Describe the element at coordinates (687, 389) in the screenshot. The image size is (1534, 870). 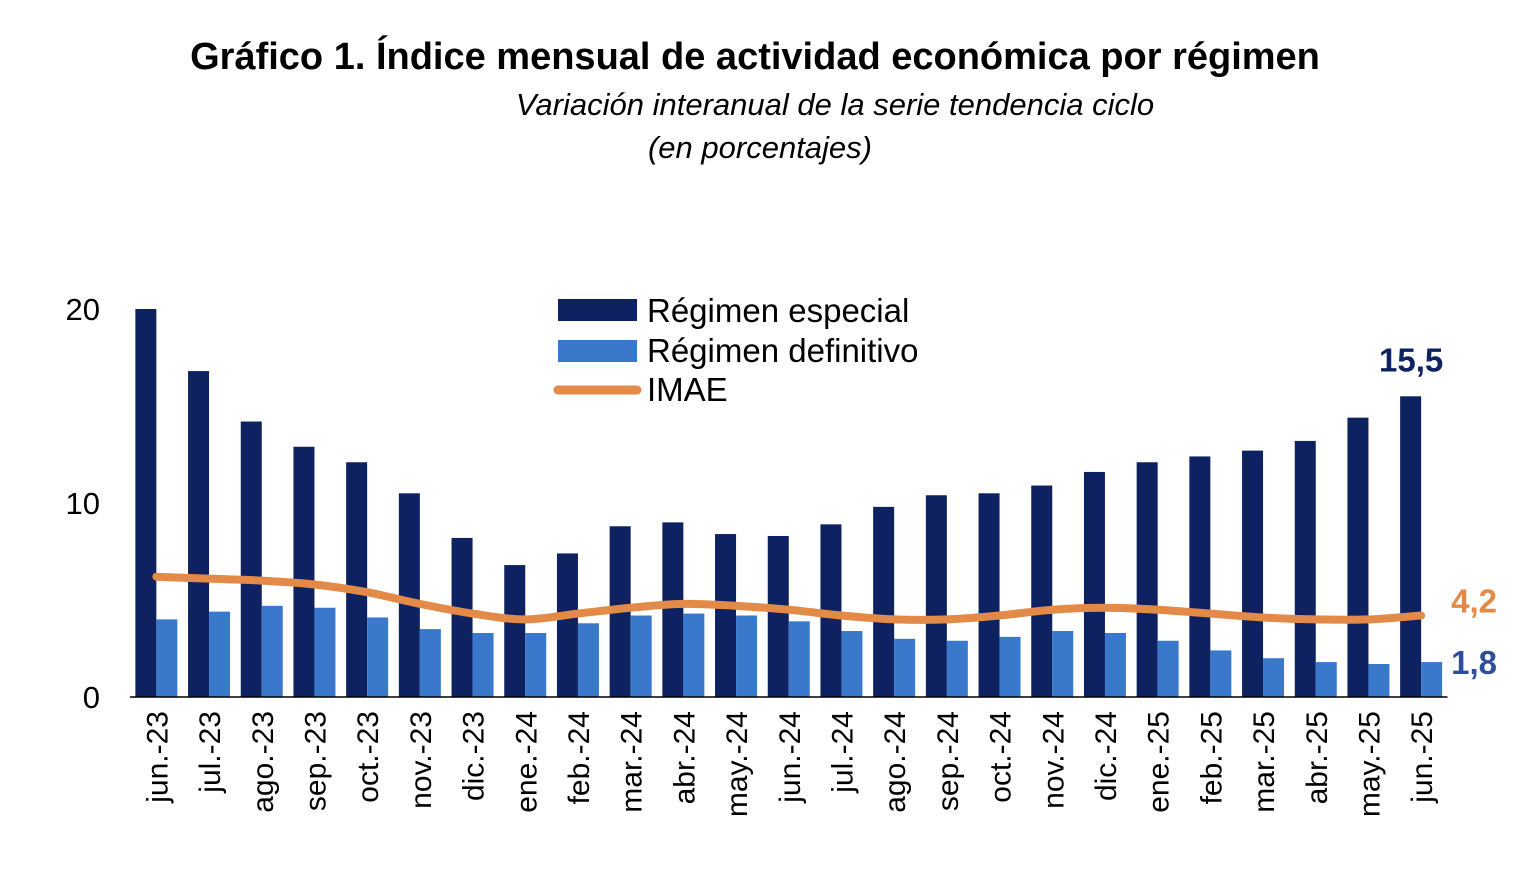
I see `legend-label-imae: IMAE` at that location.